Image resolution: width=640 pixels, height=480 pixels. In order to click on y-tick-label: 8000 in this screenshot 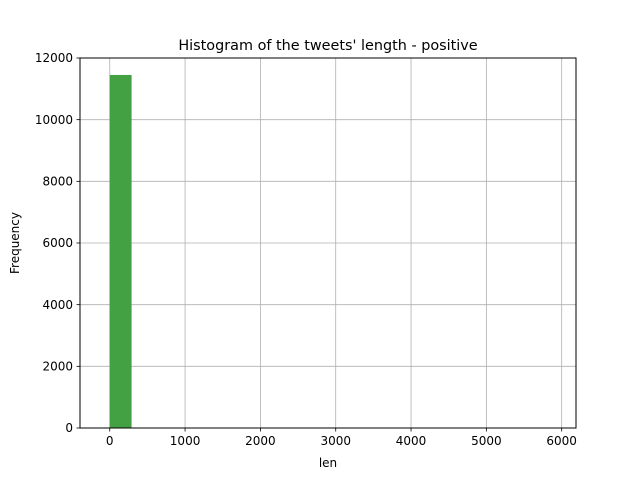, I will do `click(57, 182)`.